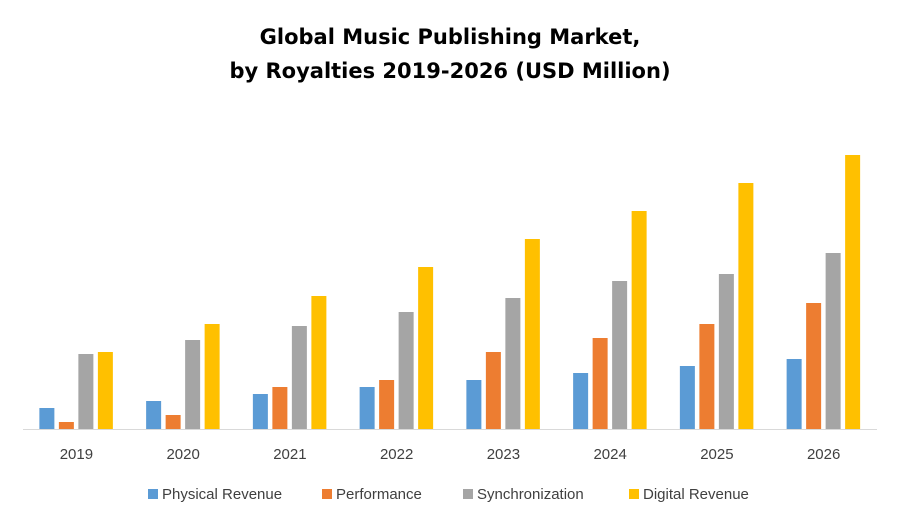 The width and height of the screenshot is (900, 525). I want to click on chart-title-line-1: Global Music Publishing Market,, so click(450, 37).